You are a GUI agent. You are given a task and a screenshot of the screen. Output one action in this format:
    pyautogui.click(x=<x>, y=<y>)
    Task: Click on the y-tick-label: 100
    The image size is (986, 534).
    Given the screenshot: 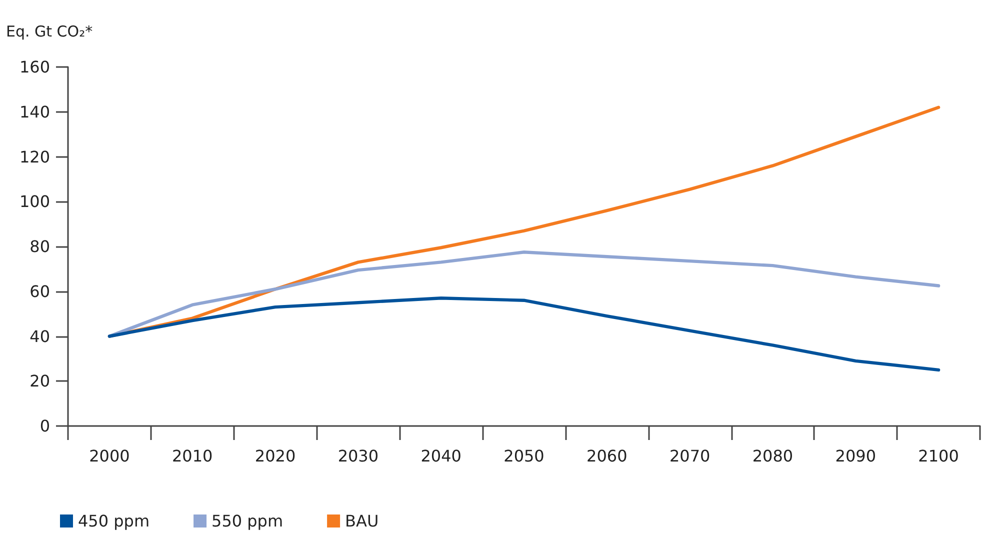 What is the action you would take?
    pyautogui.click(x=34, y=202)
    